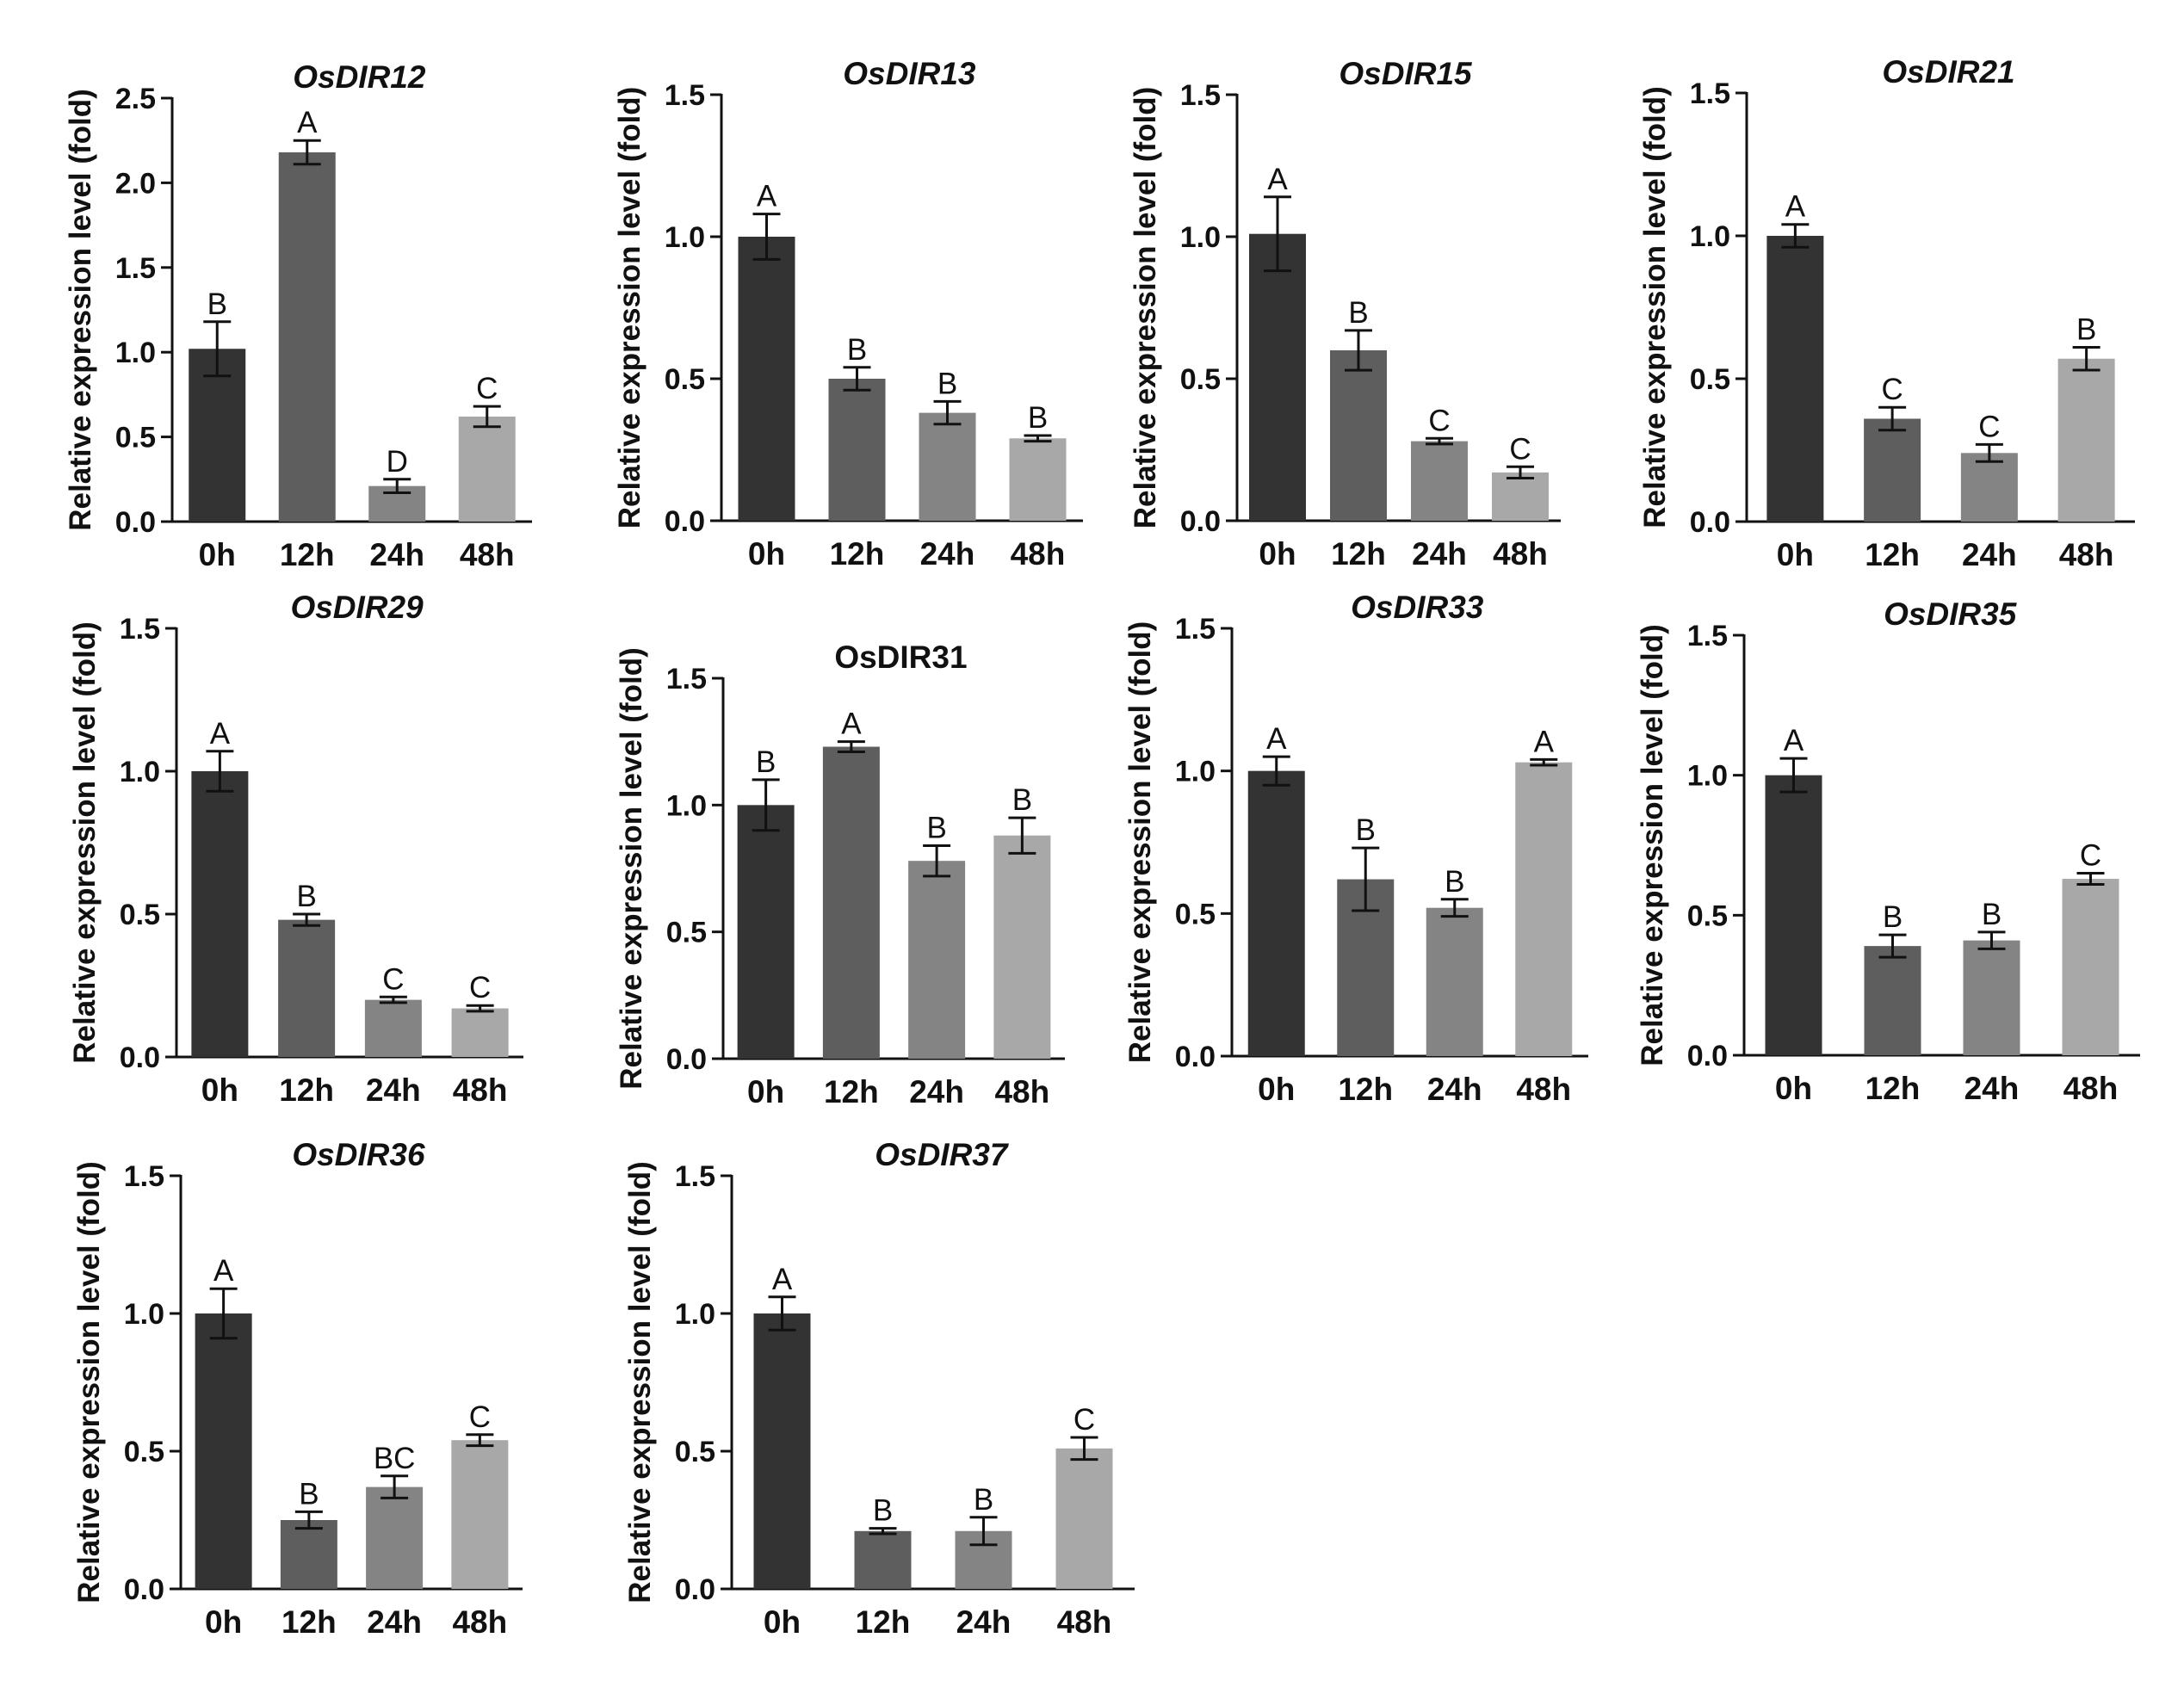 The image size is (2184, 1681). Describe the element at coordinates (1406, 73) in the screenshot. I see `chart-title: OsDIR15` at that location.